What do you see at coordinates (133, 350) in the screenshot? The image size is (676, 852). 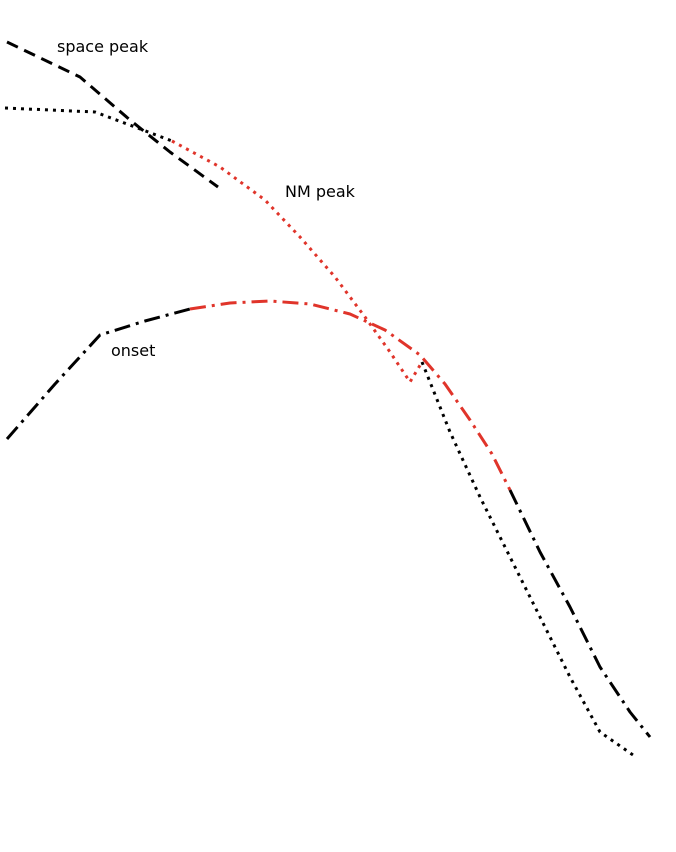 I see `annotation-onset: onset` at bounding box center [133, 350].